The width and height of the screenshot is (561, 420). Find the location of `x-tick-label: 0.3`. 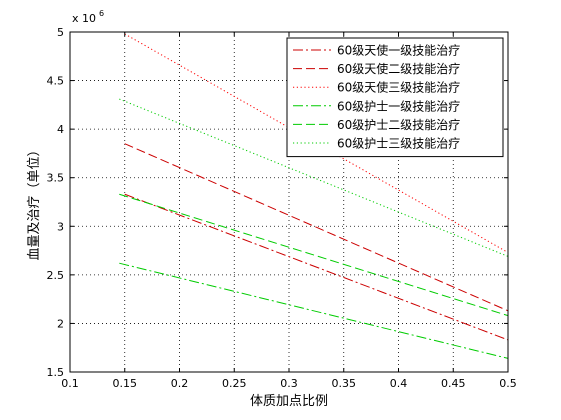

x-tick-label: 0.3 is located at coordinates (289, 383).